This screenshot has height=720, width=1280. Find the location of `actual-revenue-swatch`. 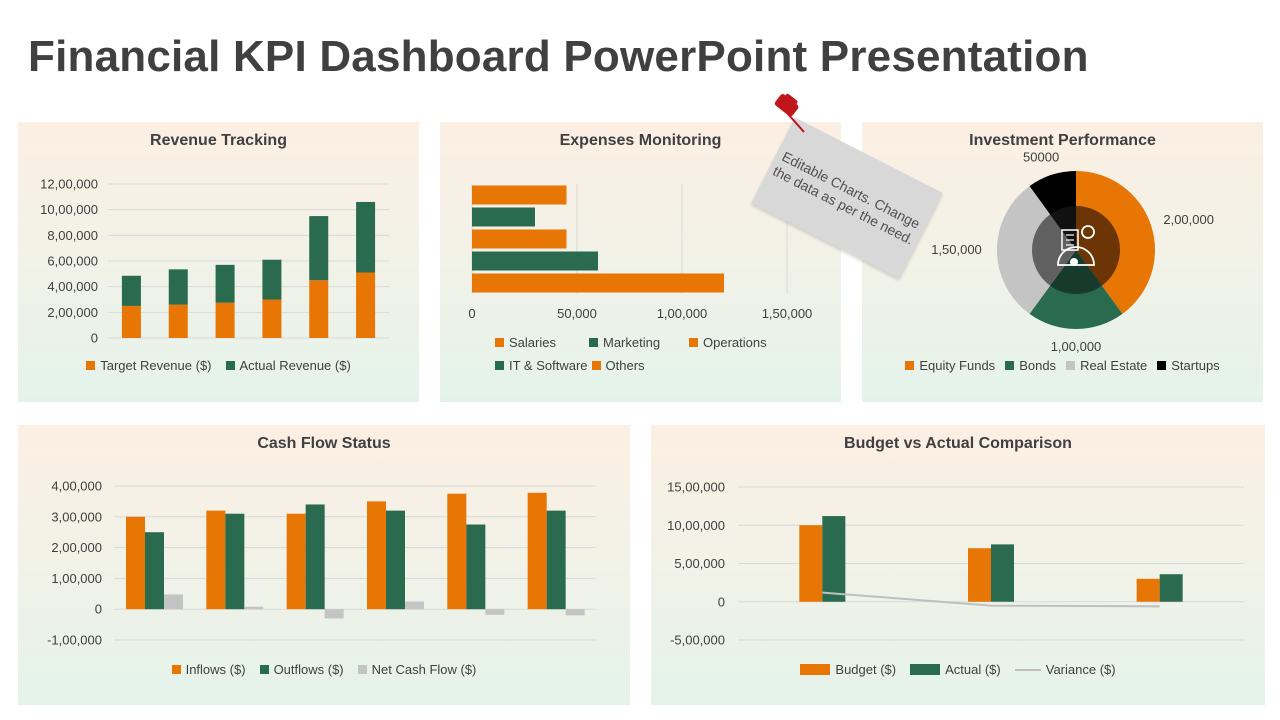

actual-revenue-swatch is located at coordinates (230, 365).